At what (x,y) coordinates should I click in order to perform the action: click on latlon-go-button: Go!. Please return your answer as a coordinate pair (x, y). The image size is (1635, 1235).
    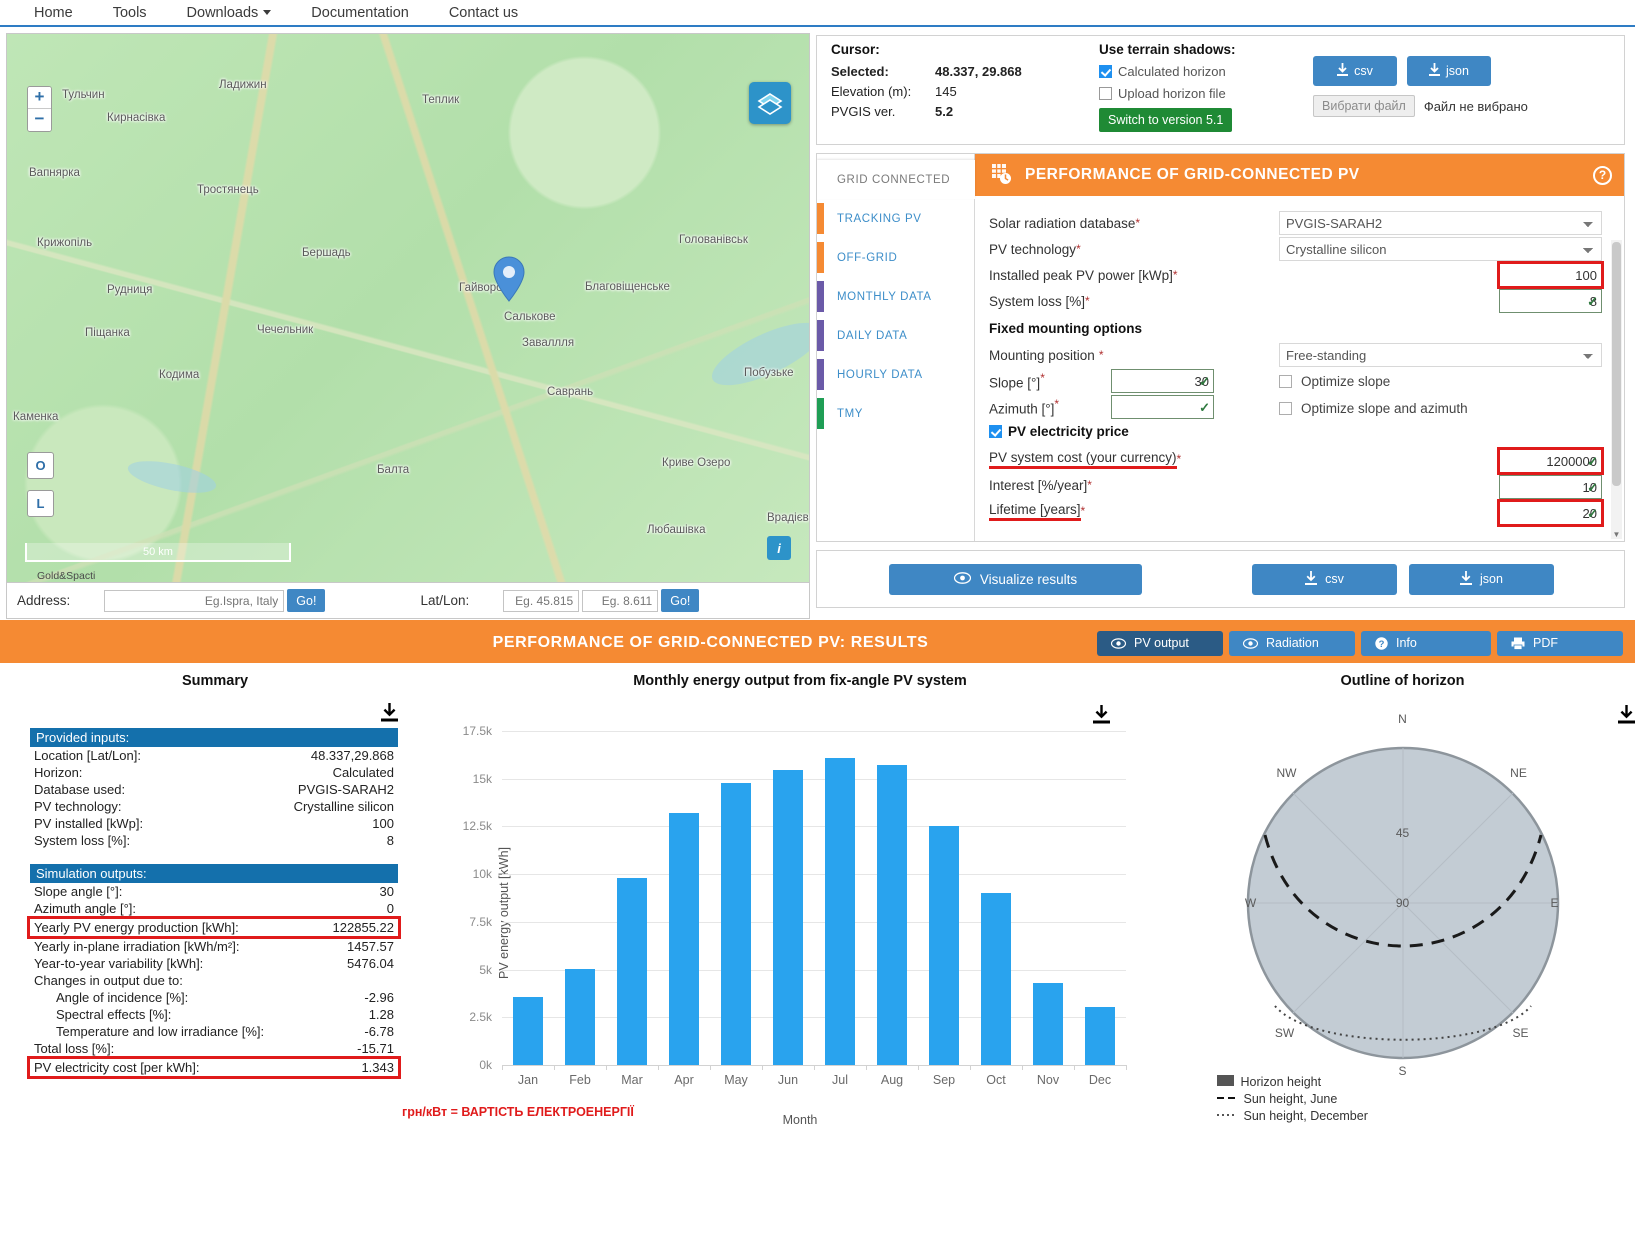
    Looking at the image, I should click on (680, 600).